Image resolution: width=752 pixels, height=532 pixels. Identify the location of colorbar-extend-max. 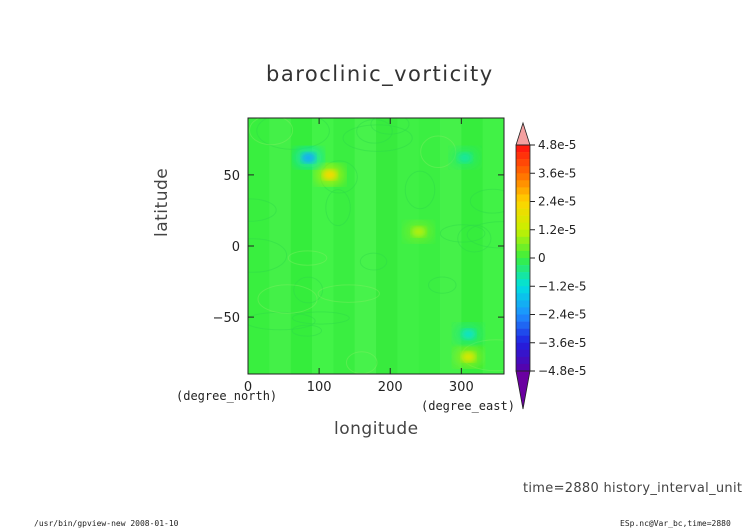
(523, 133).